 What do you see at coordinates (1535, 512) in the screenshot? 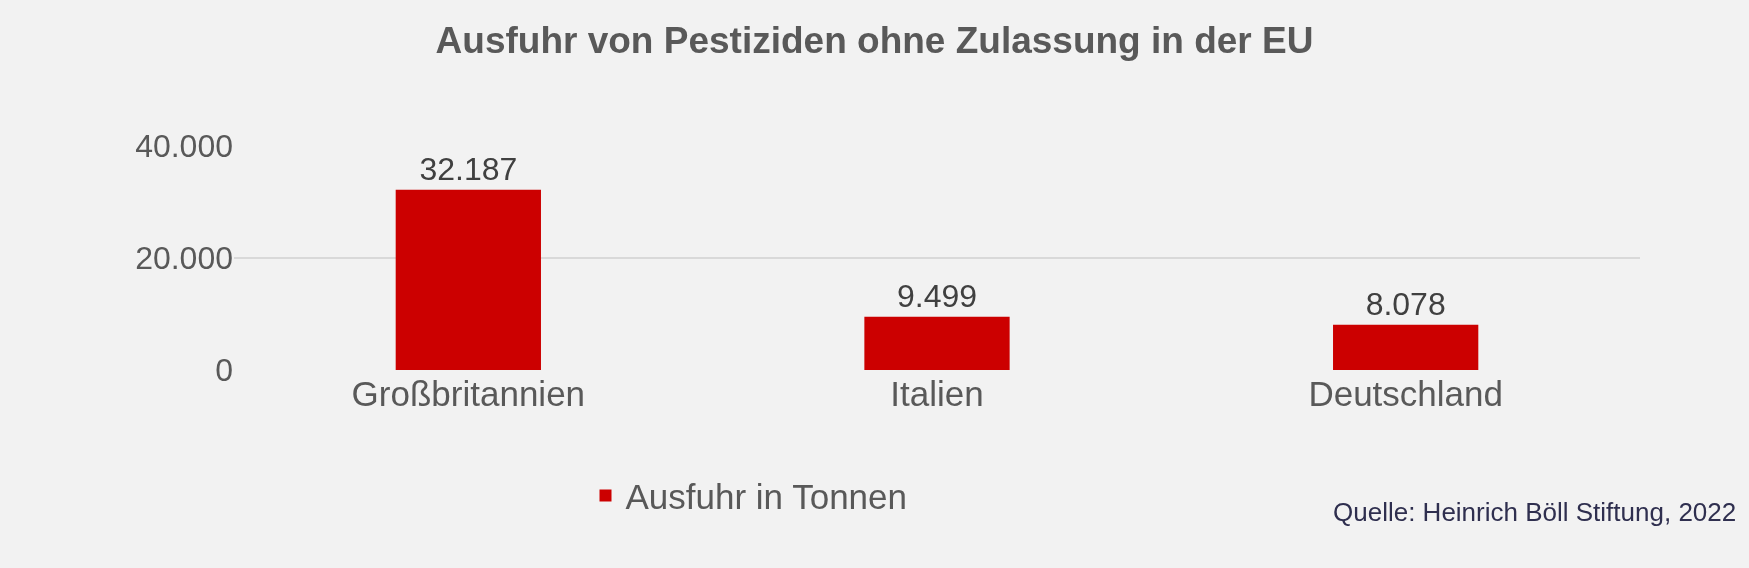
I see `source-note: Quelle: Heinrich Böll Stiftung, 2022` at bounding box center [1535, 512].